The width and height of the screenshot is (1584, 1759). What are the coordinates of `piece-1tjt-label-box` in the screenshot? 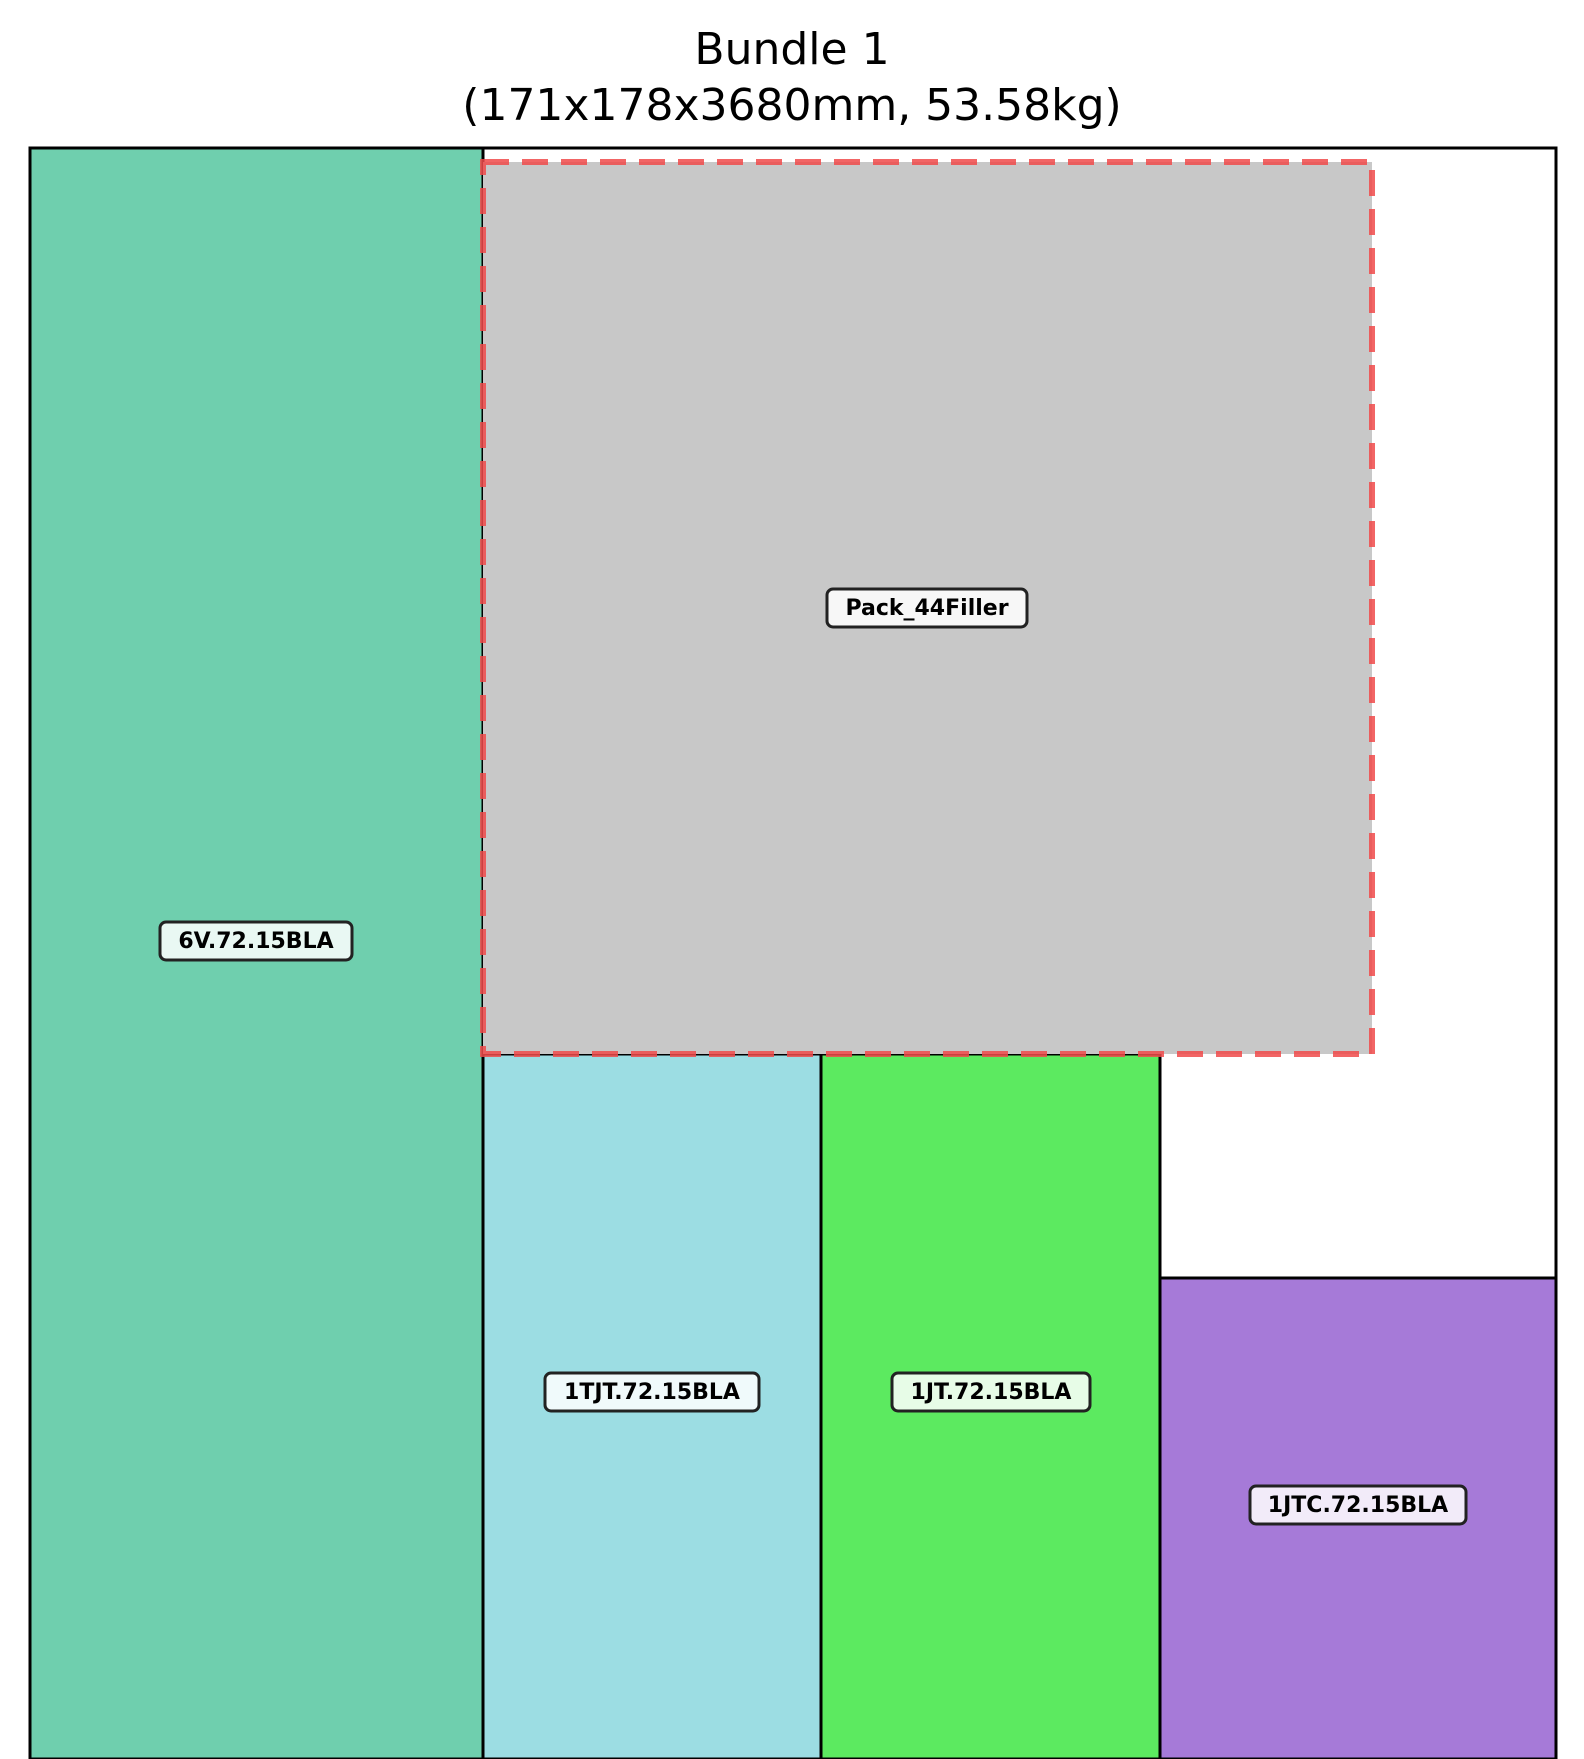 It's located at (652, 1392).